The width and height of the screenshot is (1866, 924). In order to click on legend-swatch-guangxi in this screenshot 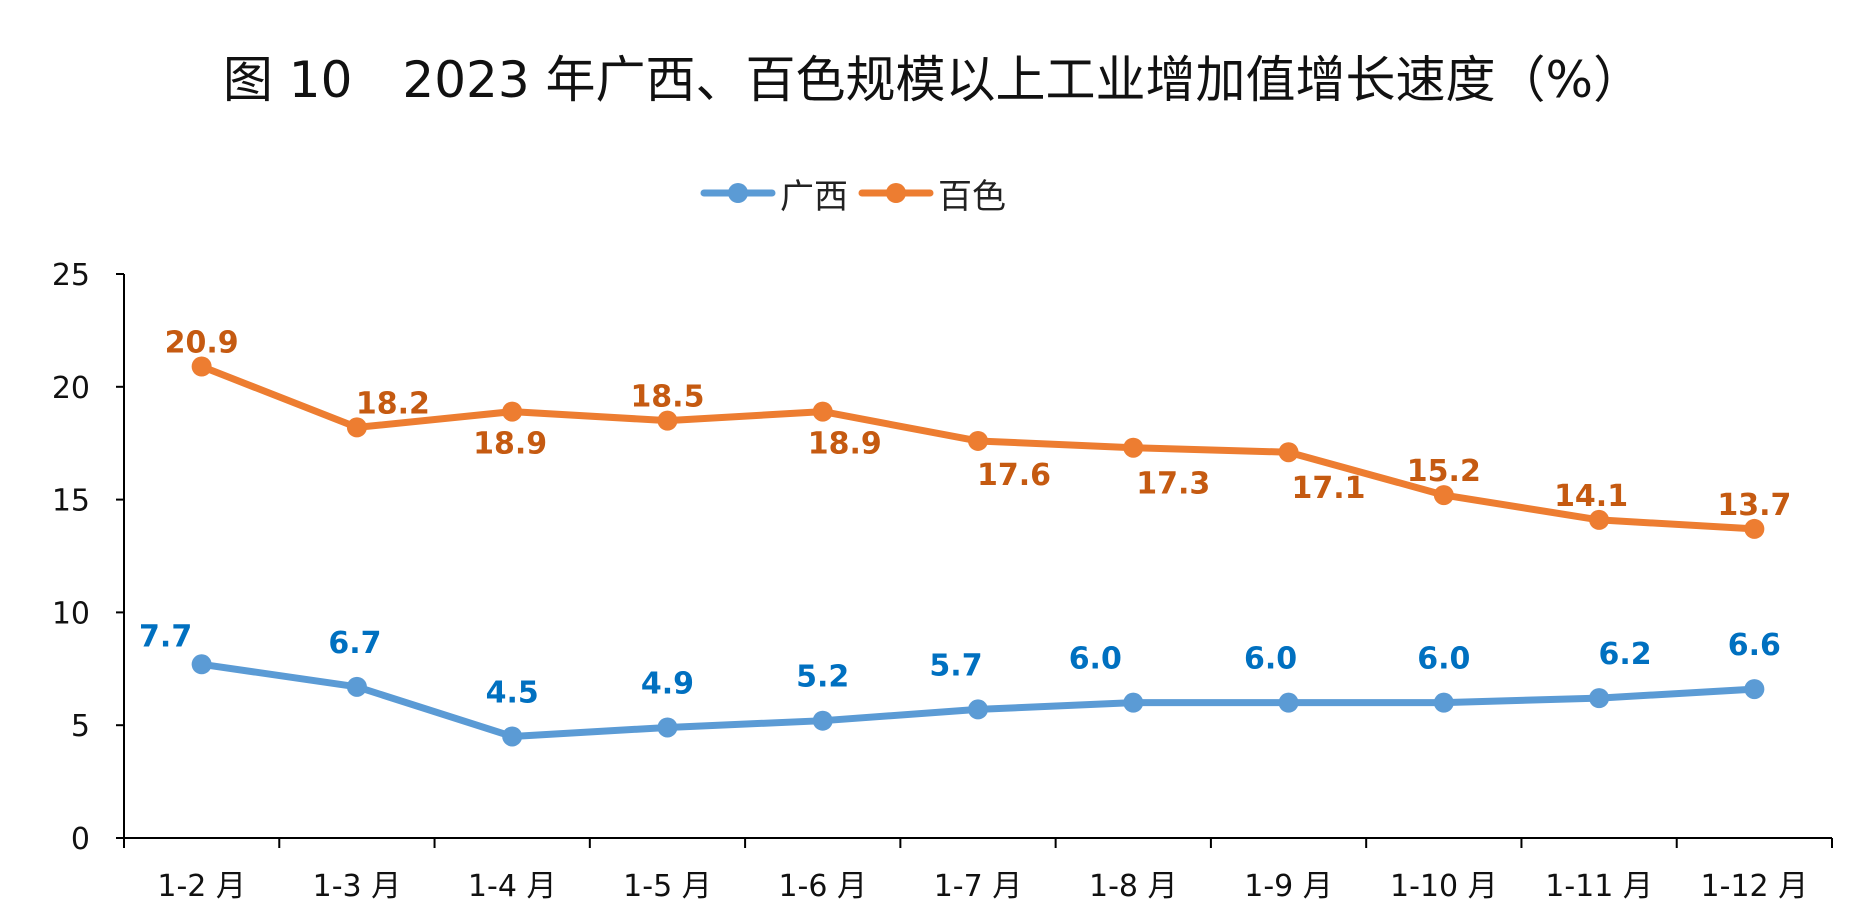, I will do `click(738, 193)`.